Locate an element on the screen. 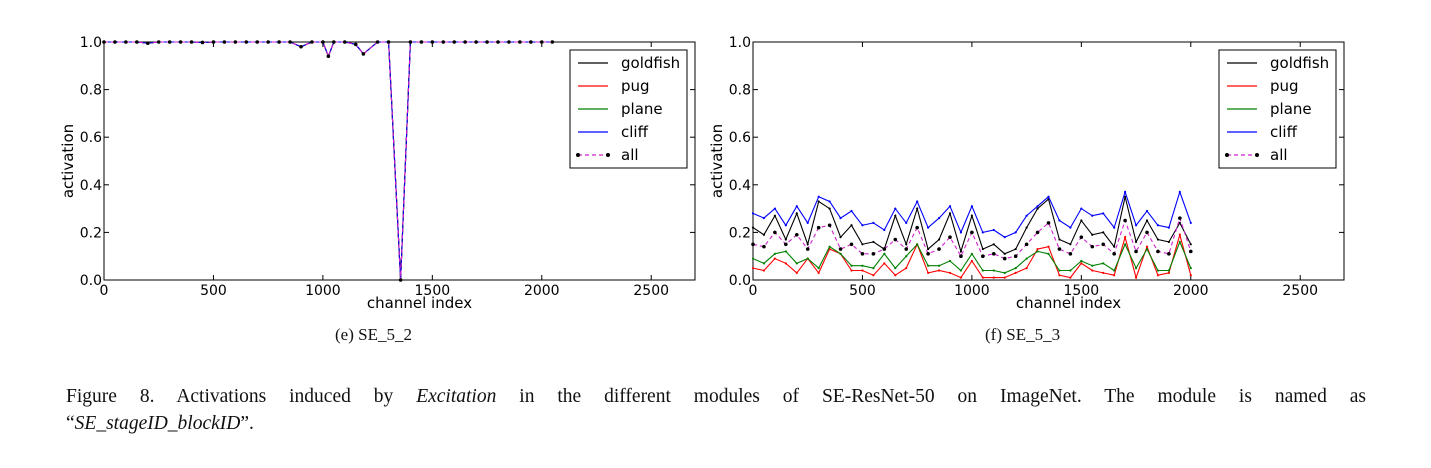 The image size is (1431, 468). legend-label-goldfish: goldfish is located at coordinates (650, 63).